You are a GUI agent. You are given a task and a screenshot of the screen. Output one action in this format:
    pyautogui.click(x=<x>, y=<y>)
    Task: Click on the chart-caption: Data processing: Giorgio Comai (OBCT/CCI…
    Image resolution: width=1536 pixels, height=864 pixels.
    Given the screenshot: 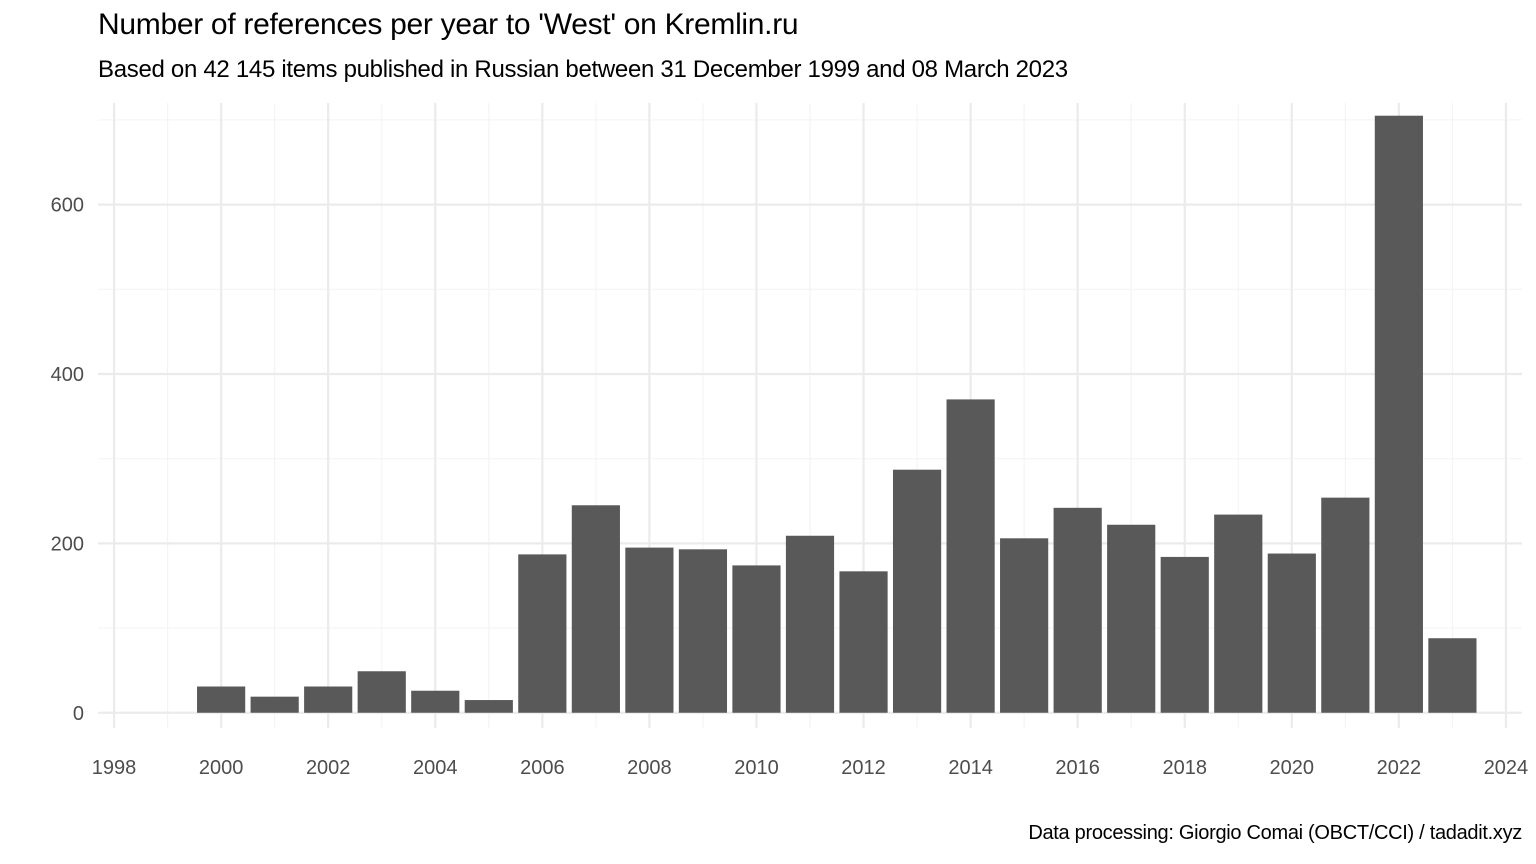 What is the action you would take?
    pyautogui.click(x=1275, y=833)
    